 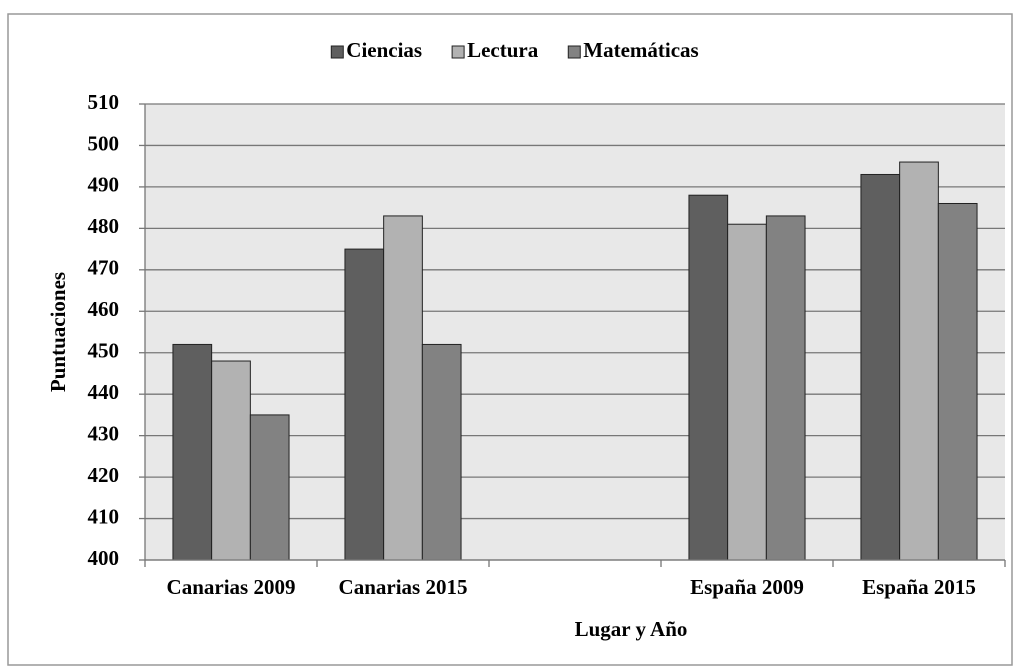 What do you see at coordinates (104, 558) in the screenshot?
I see `y-tick-label: 400` at bounding box center [104, 558].